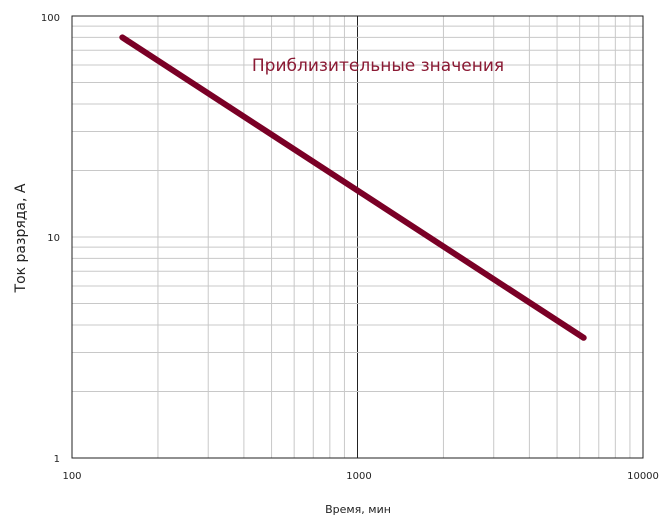  Describe the element at coordinates (50, 18) in the screenshot. I see `y-tick-100: 100` at that location.